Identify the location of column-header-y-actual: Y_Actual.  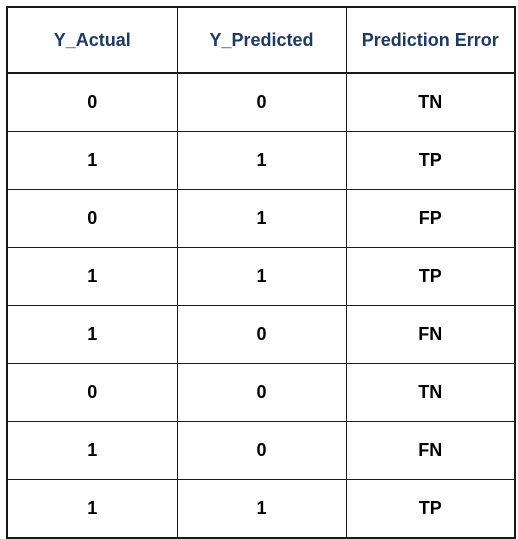
(92, 40).